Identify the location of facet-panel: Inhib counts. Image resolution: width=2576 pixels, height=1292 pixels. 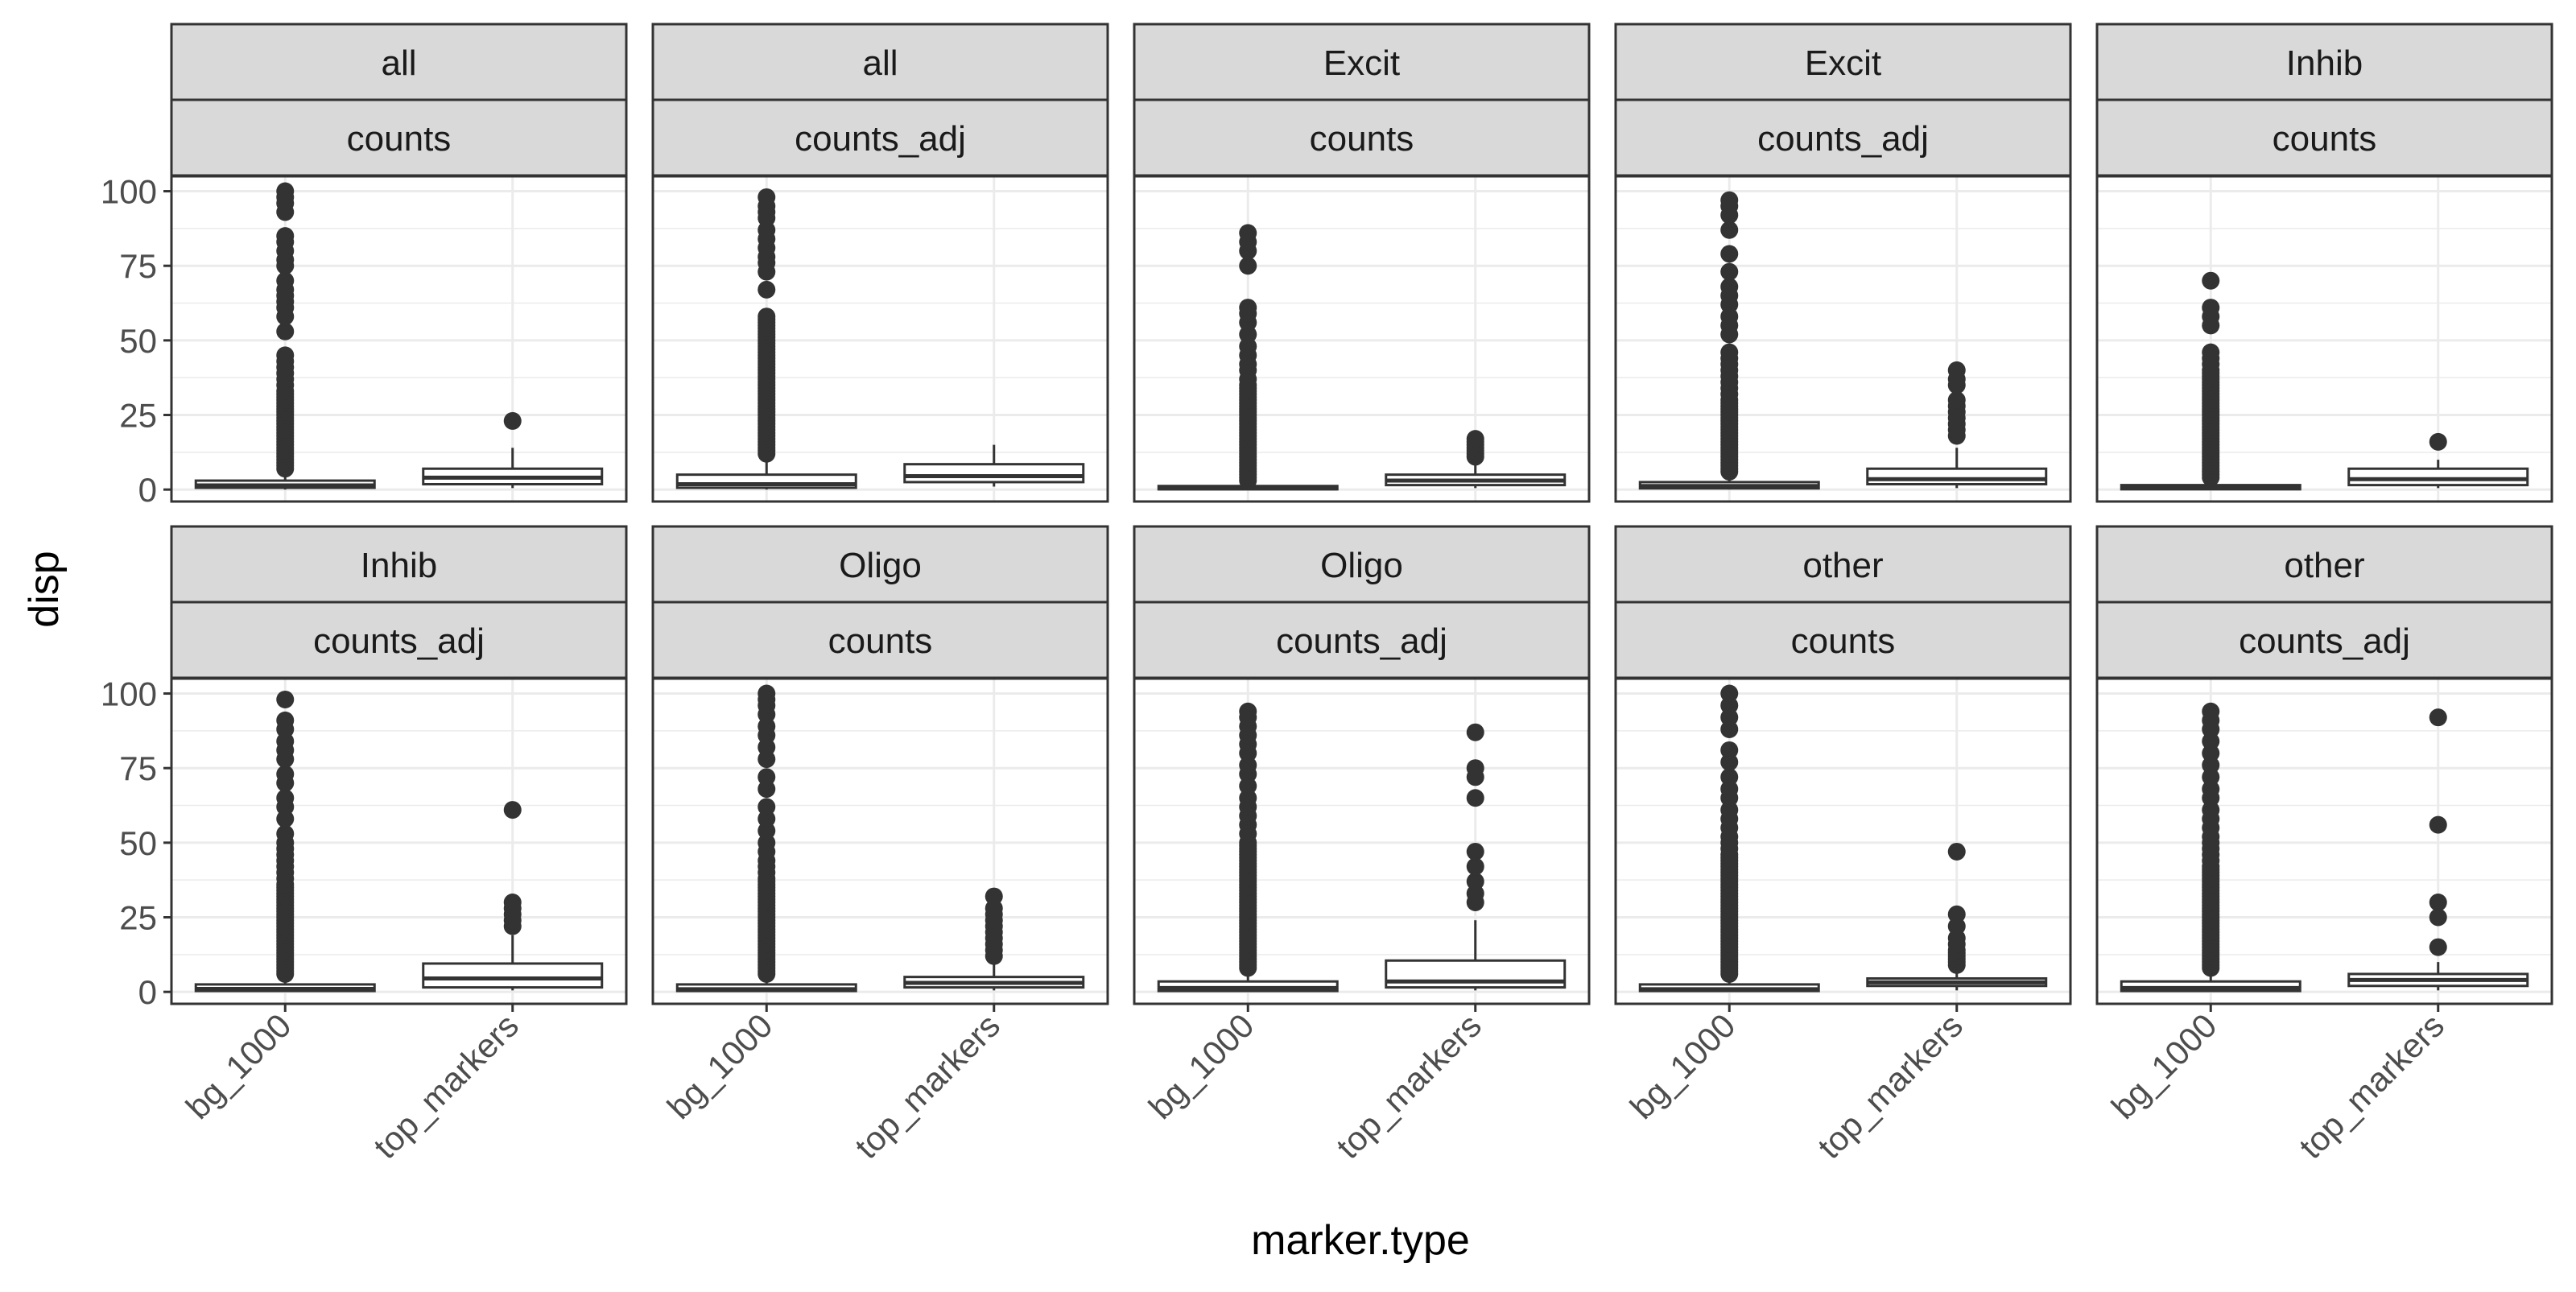
(2324, 263).